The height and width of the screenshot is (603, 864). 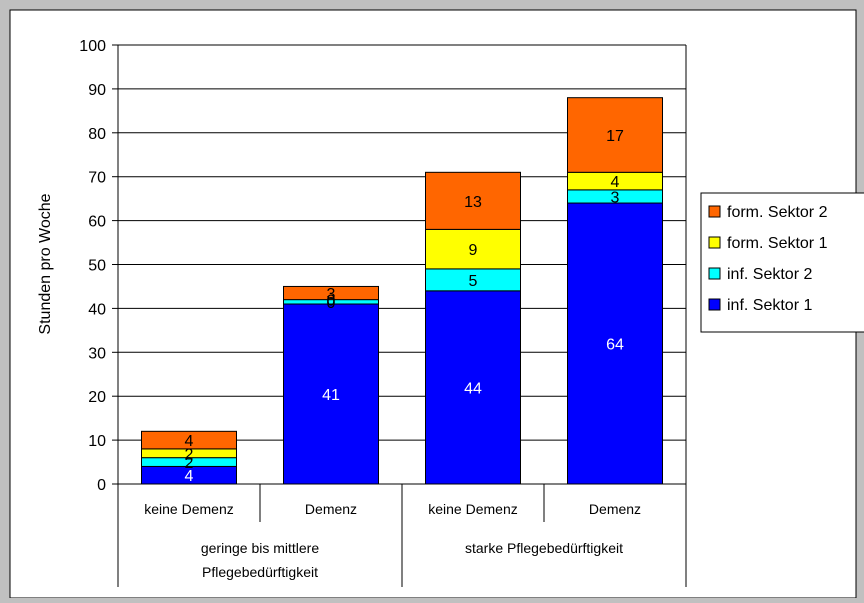 I want to click on legend-label: form. Sektor 1, so click(x=777, y=243).